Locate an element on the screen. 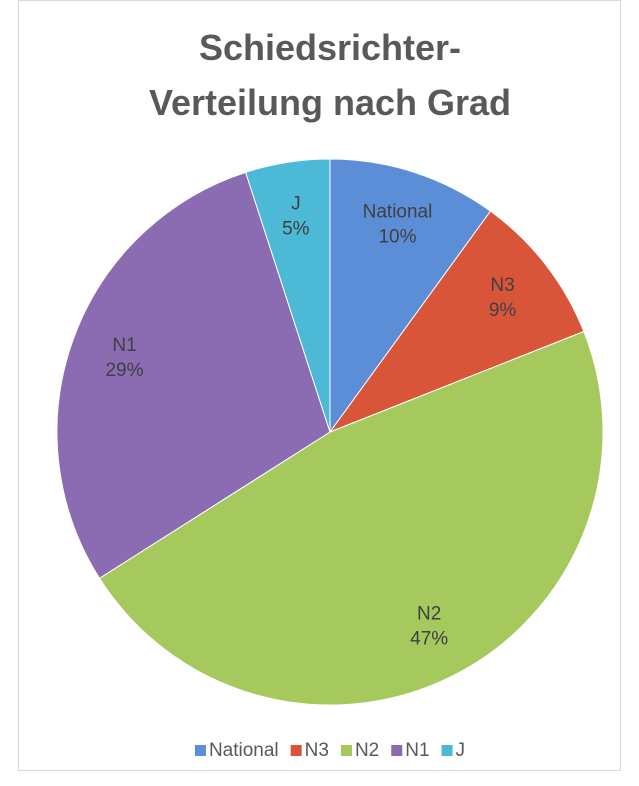 Image resolution: width=639 pixels, height=786 pixels. legend: National N3 N2 N1 J is located at coordinates (330, 750).